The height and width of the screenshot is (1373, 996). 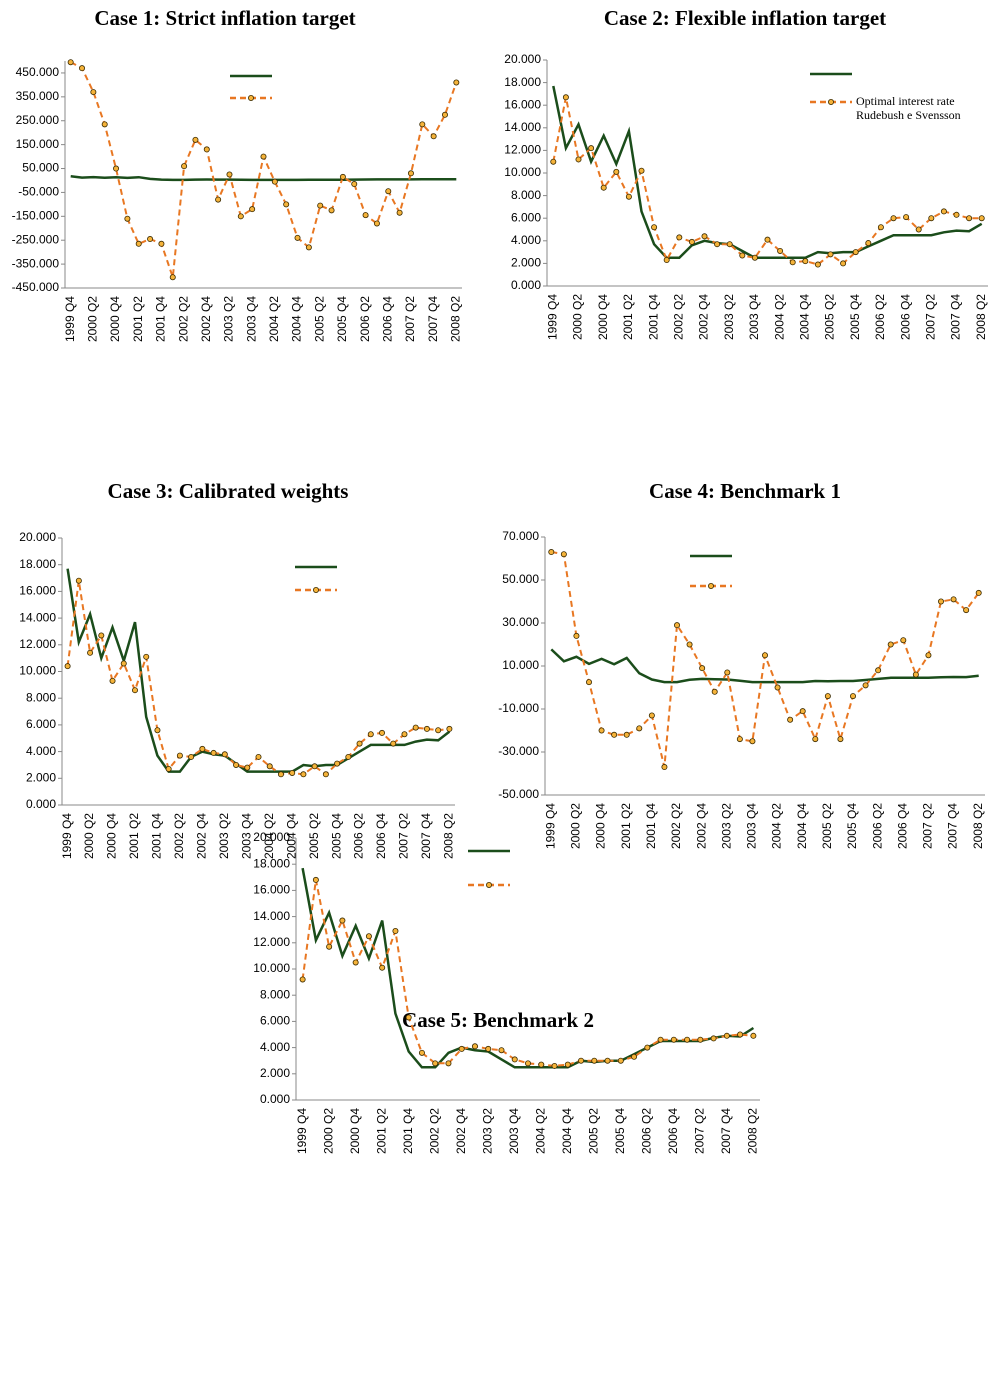 What do you see at coordinates (522, 104) in the screenshot?
I see `y-tick-label: 16.000` at bounding box center [522, 104].